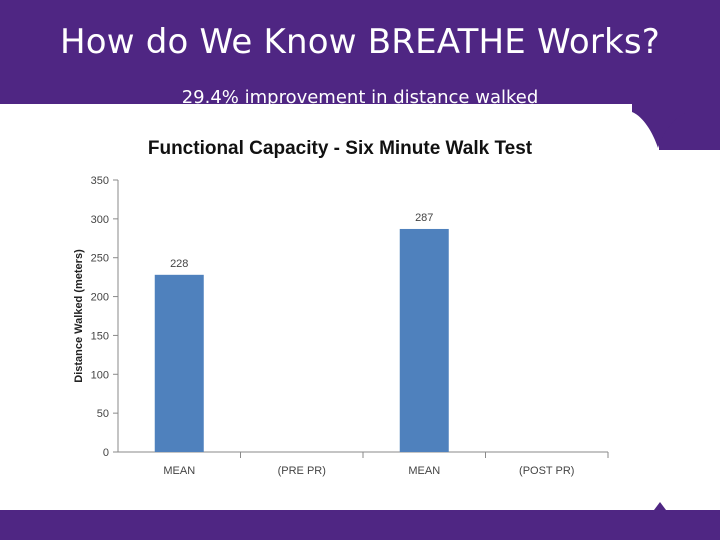 The height and width of the screenshot is (540, 720). I want to click on footer-band, so click(360, 525).